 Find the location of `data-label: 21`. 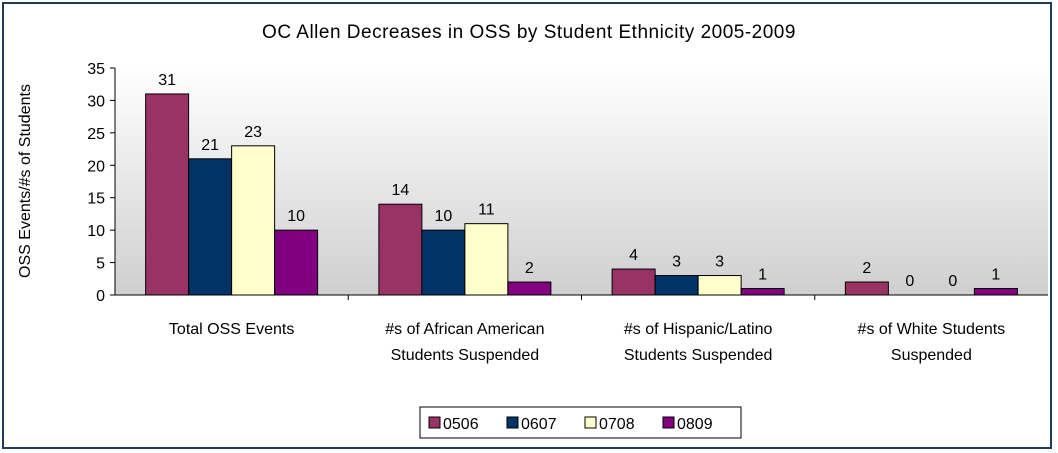

data-label: 21 is located at coordinates (210, 145).